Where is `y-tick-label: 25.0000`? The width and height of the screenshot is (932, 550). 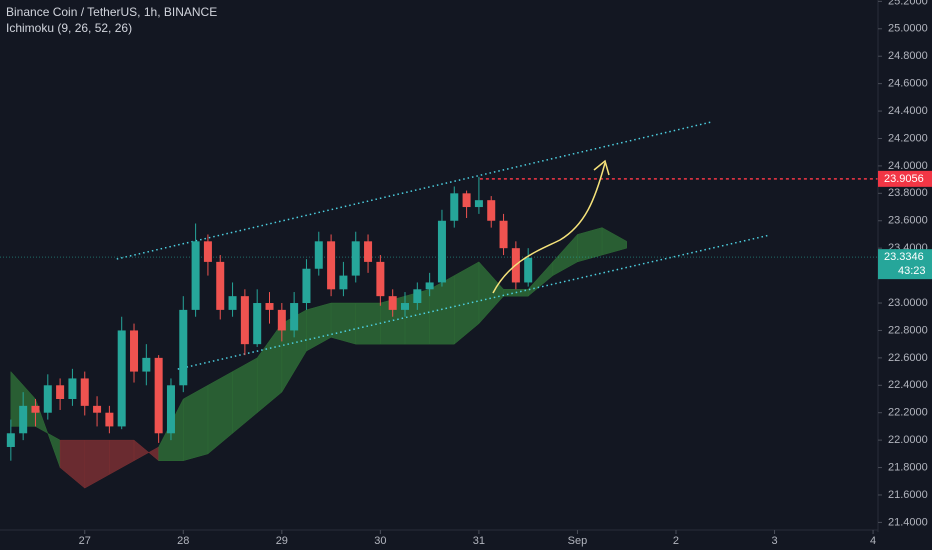
y-tick-label: 25.0000 is located at coordinates (908, 29).